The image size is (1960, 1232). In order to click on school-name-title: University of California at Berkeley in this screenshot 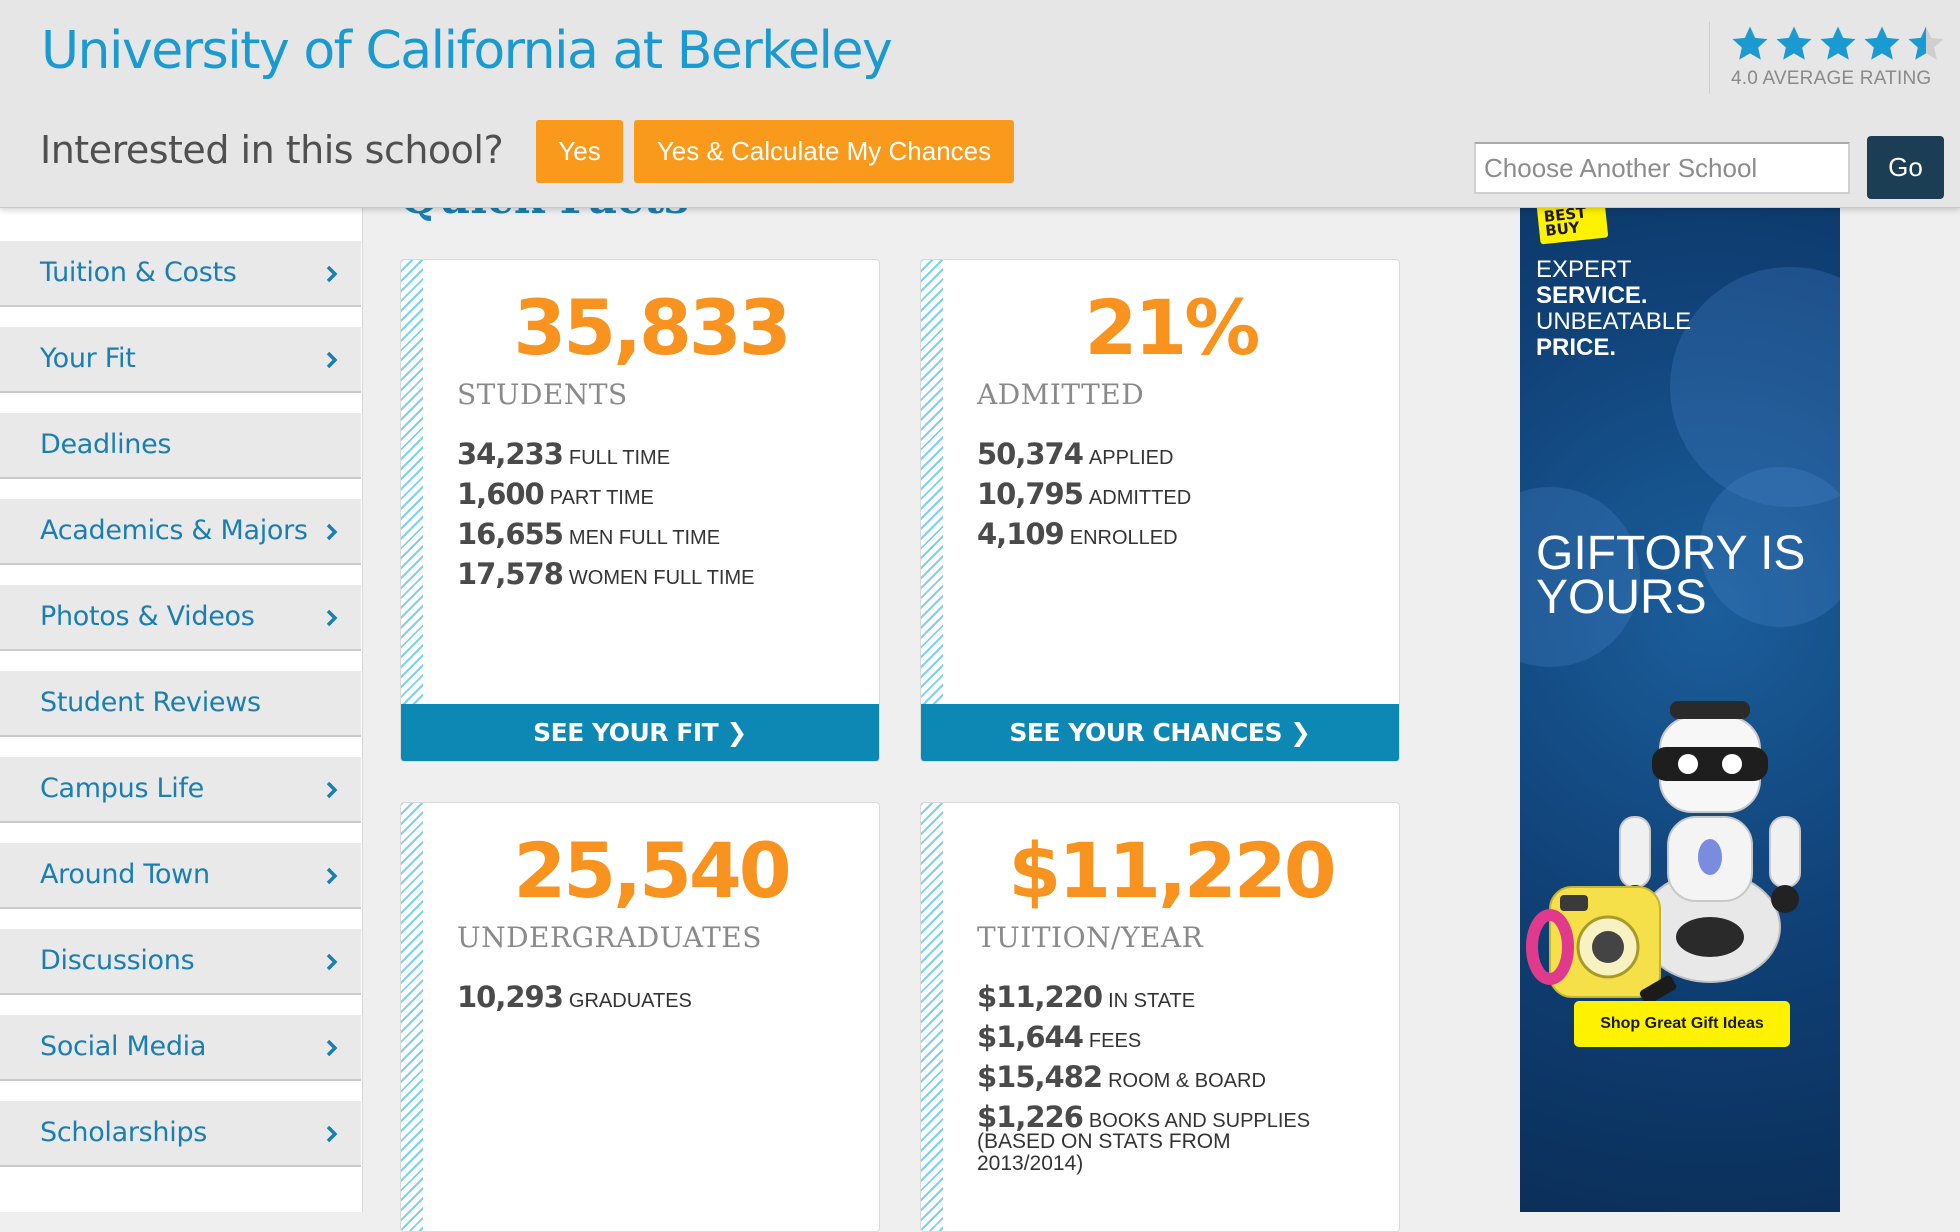, I will do `click(467, 51)`.